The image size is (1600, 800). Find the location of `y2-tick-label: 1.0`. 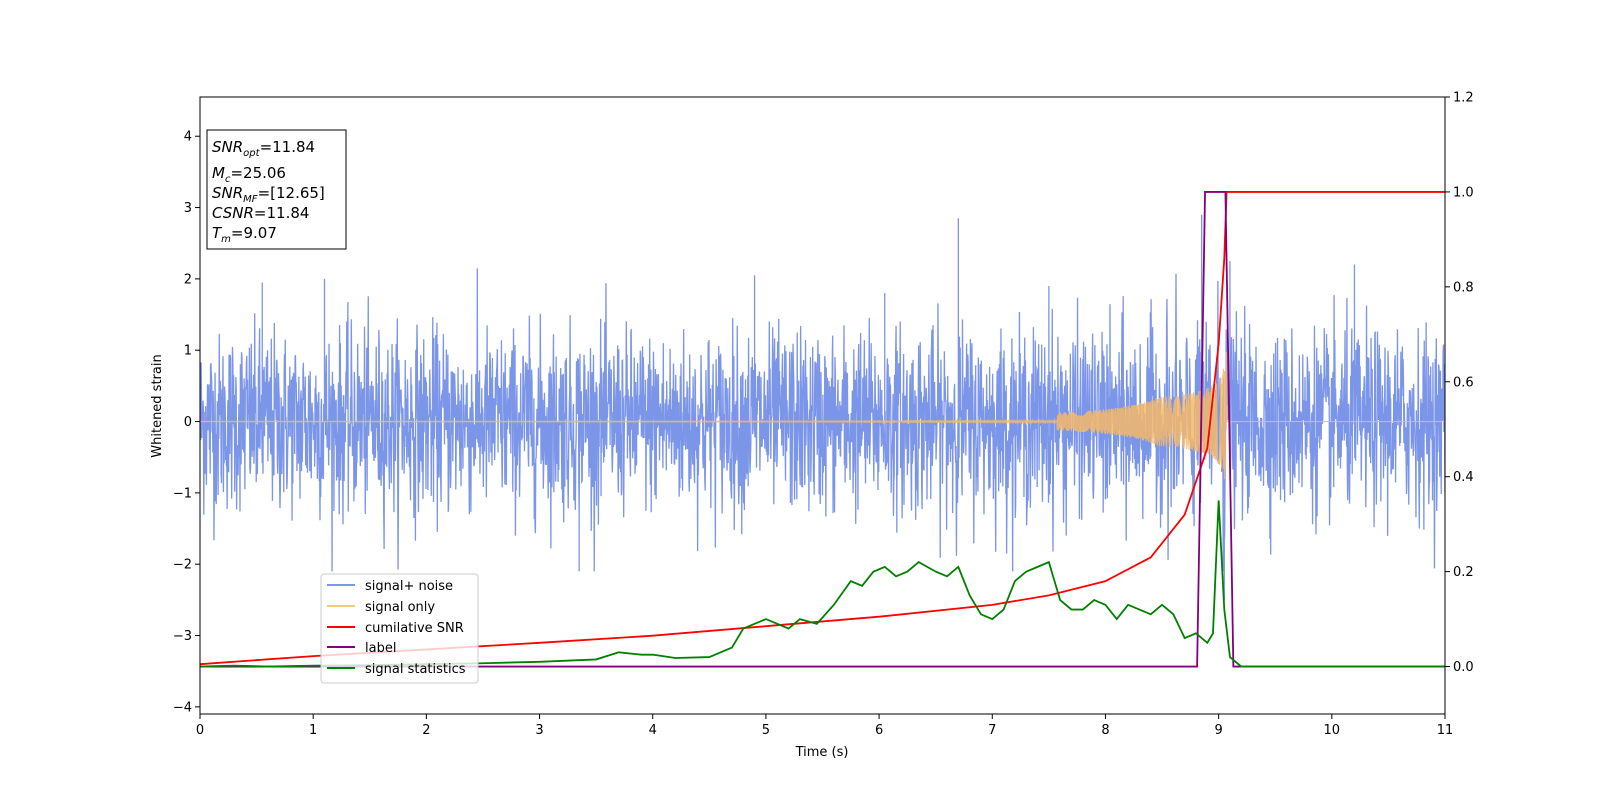

y2-tick-label: 1.0 is located at coordinates (1463, 192).